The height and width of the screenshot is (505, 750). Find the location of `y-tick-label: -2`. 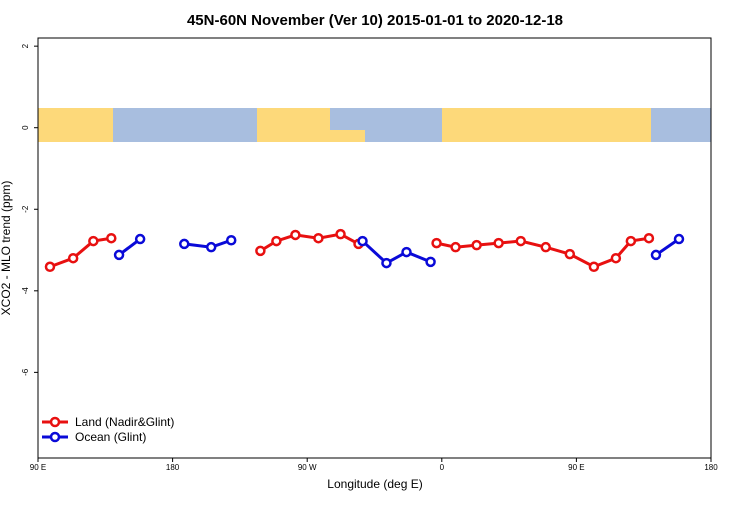

y-tick-label: -2 is located at coordinates (25, 209).